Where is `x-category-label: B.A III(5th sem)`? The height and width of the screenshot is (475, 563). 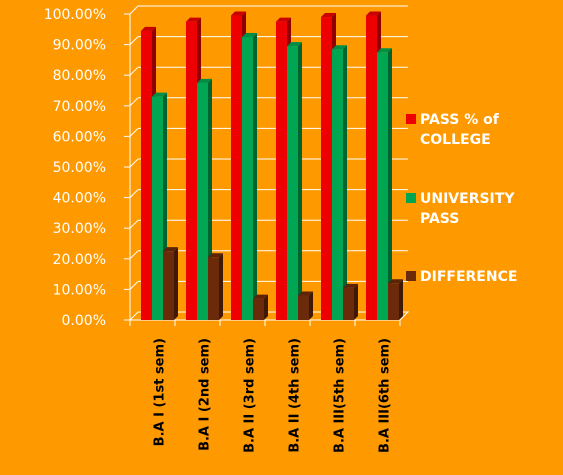
x-category-label: B.A III(5th sem) is located at coordinates (340, 395).